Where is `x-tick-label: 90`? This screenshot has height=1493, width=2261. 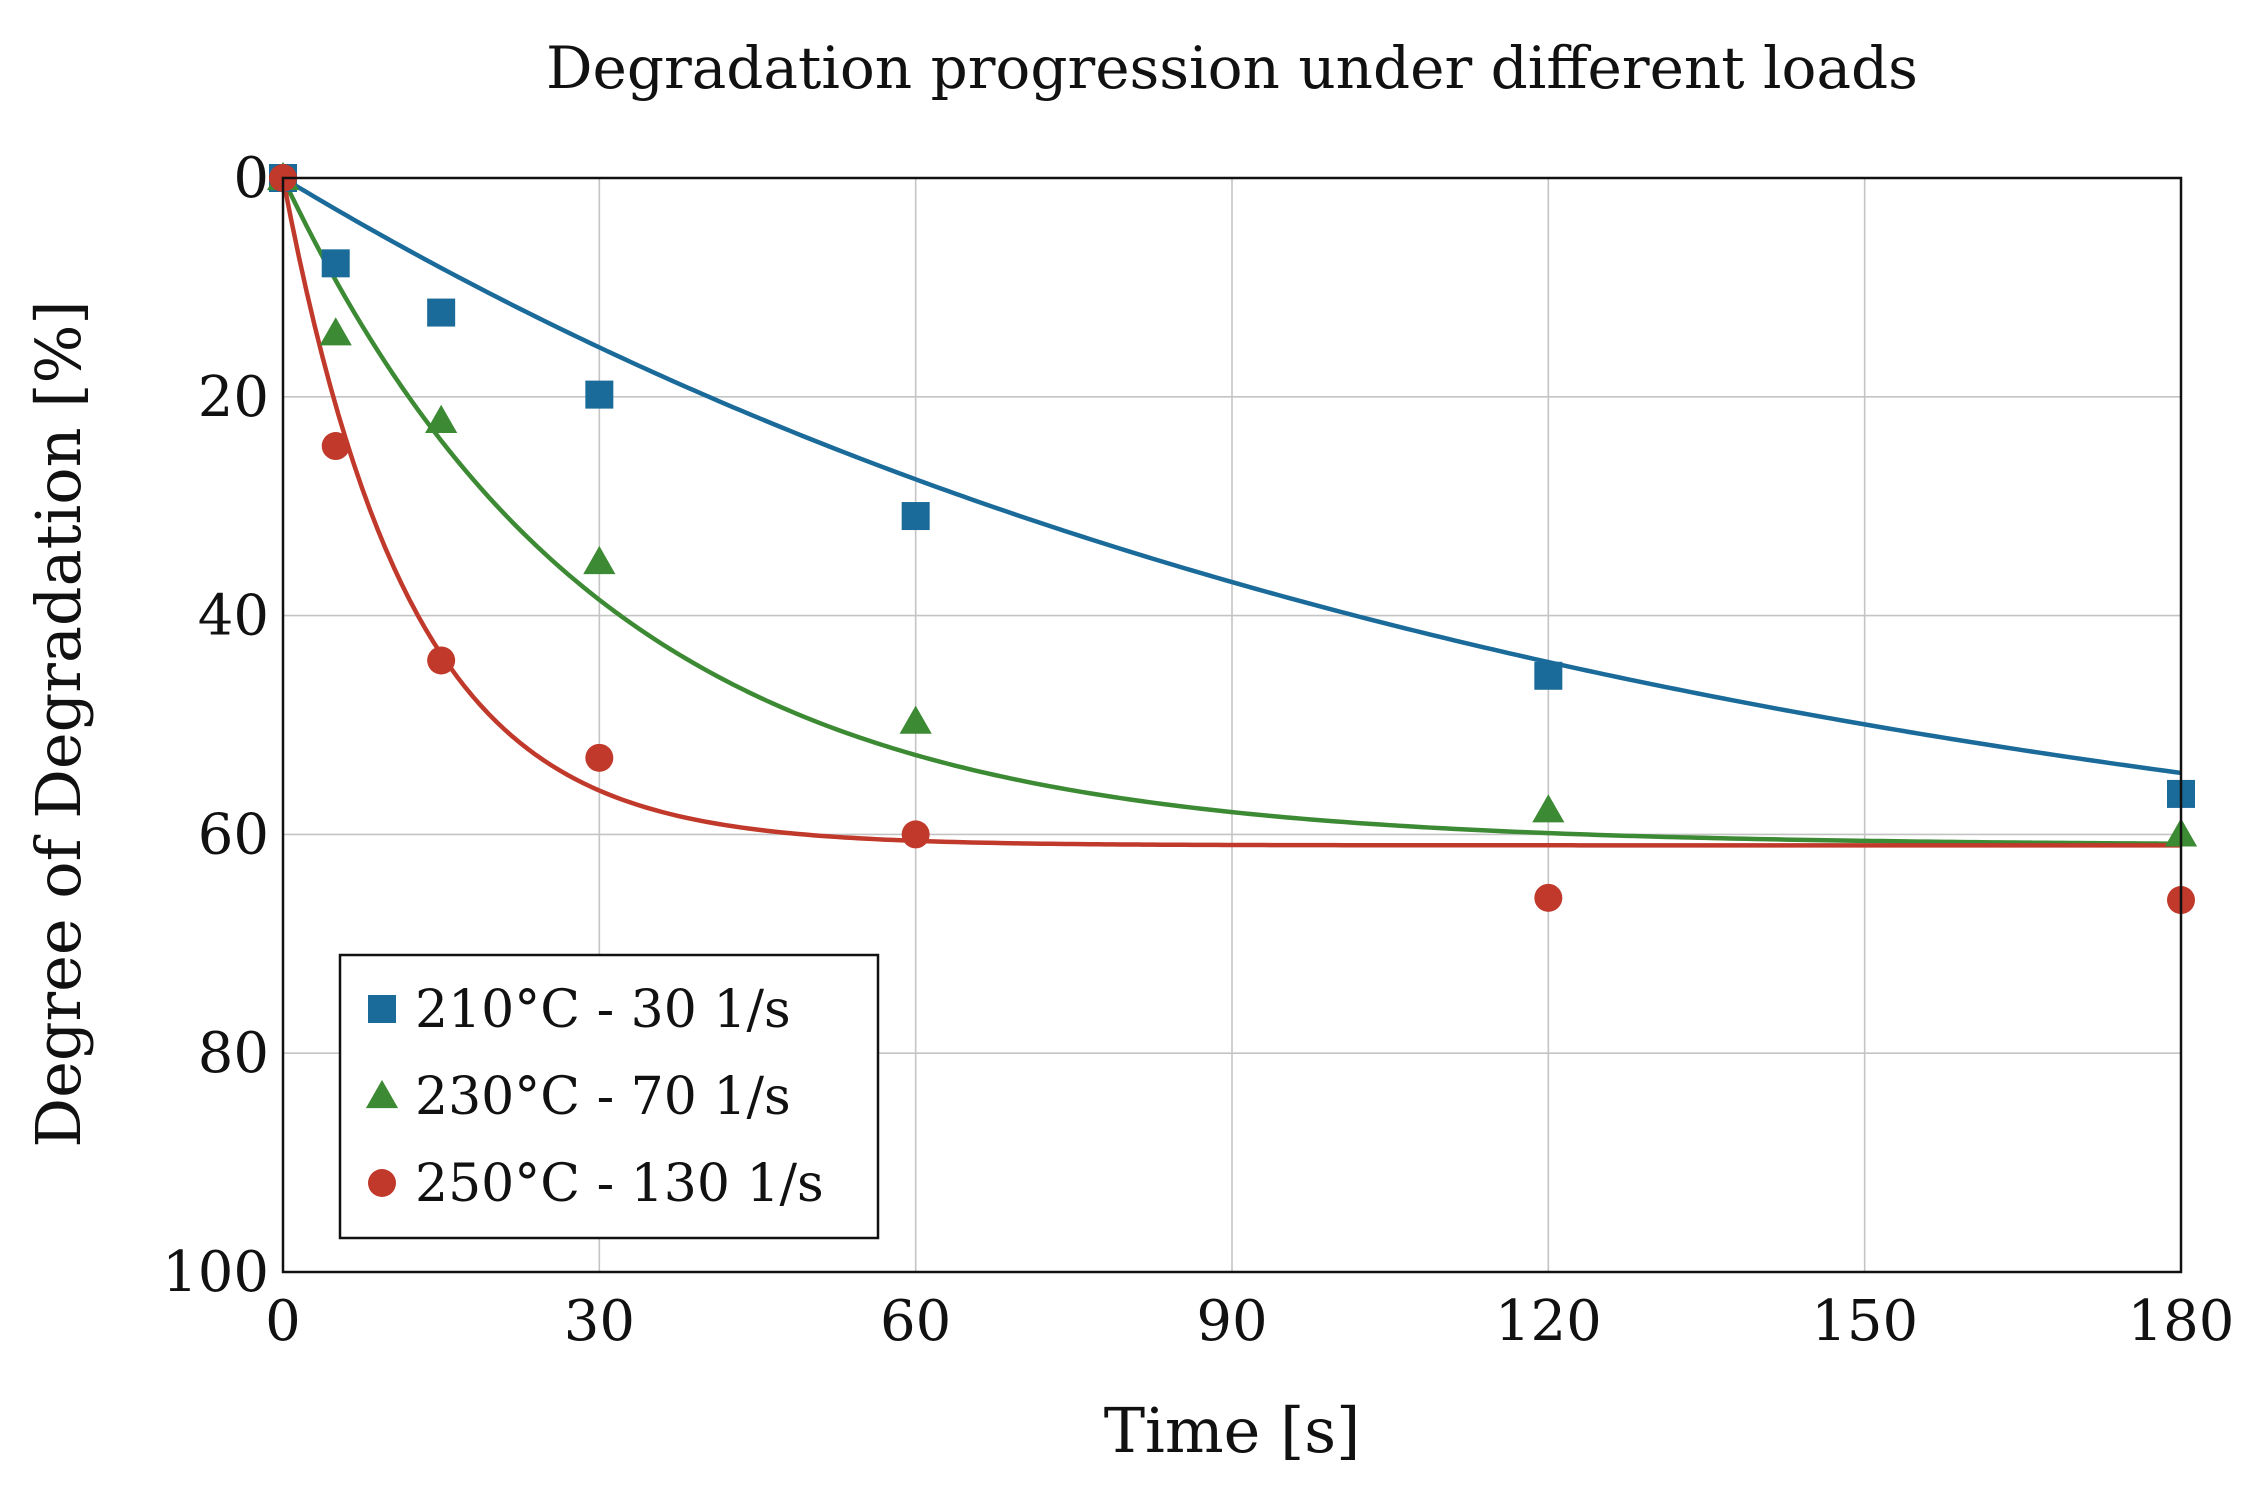
x-tick-label: 90 is located at coordinates (1231, 1321).